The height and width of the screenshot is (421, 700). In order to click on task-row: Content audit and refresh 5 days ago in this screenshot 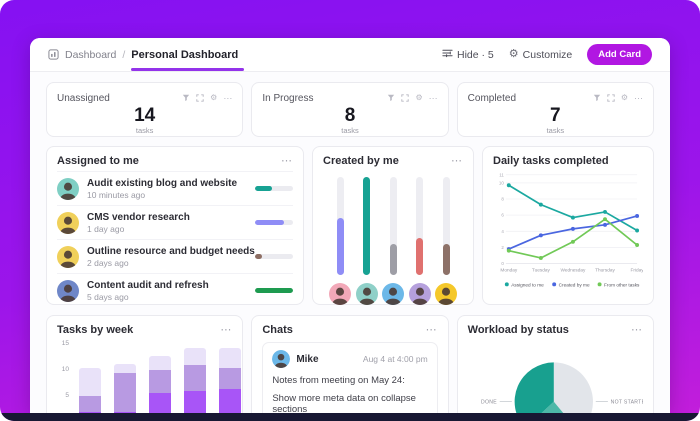, I will do `click(175, 290)`.